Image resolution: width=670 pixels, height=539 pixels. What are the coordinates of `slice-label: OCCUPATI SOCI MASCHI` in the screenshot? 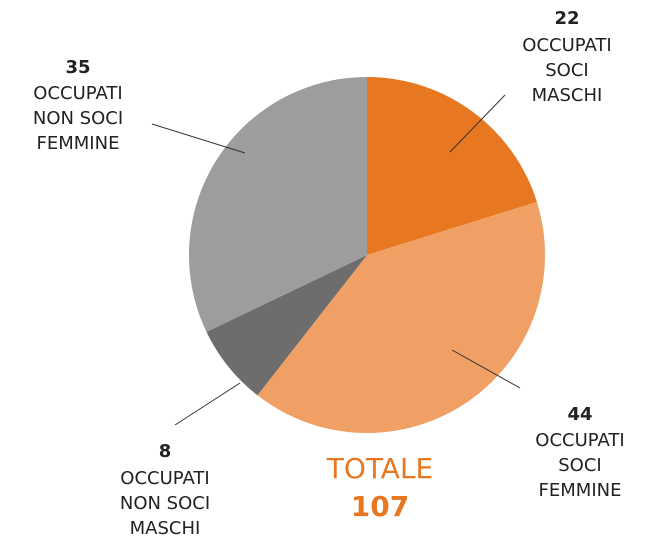 It's located at (567, 70).